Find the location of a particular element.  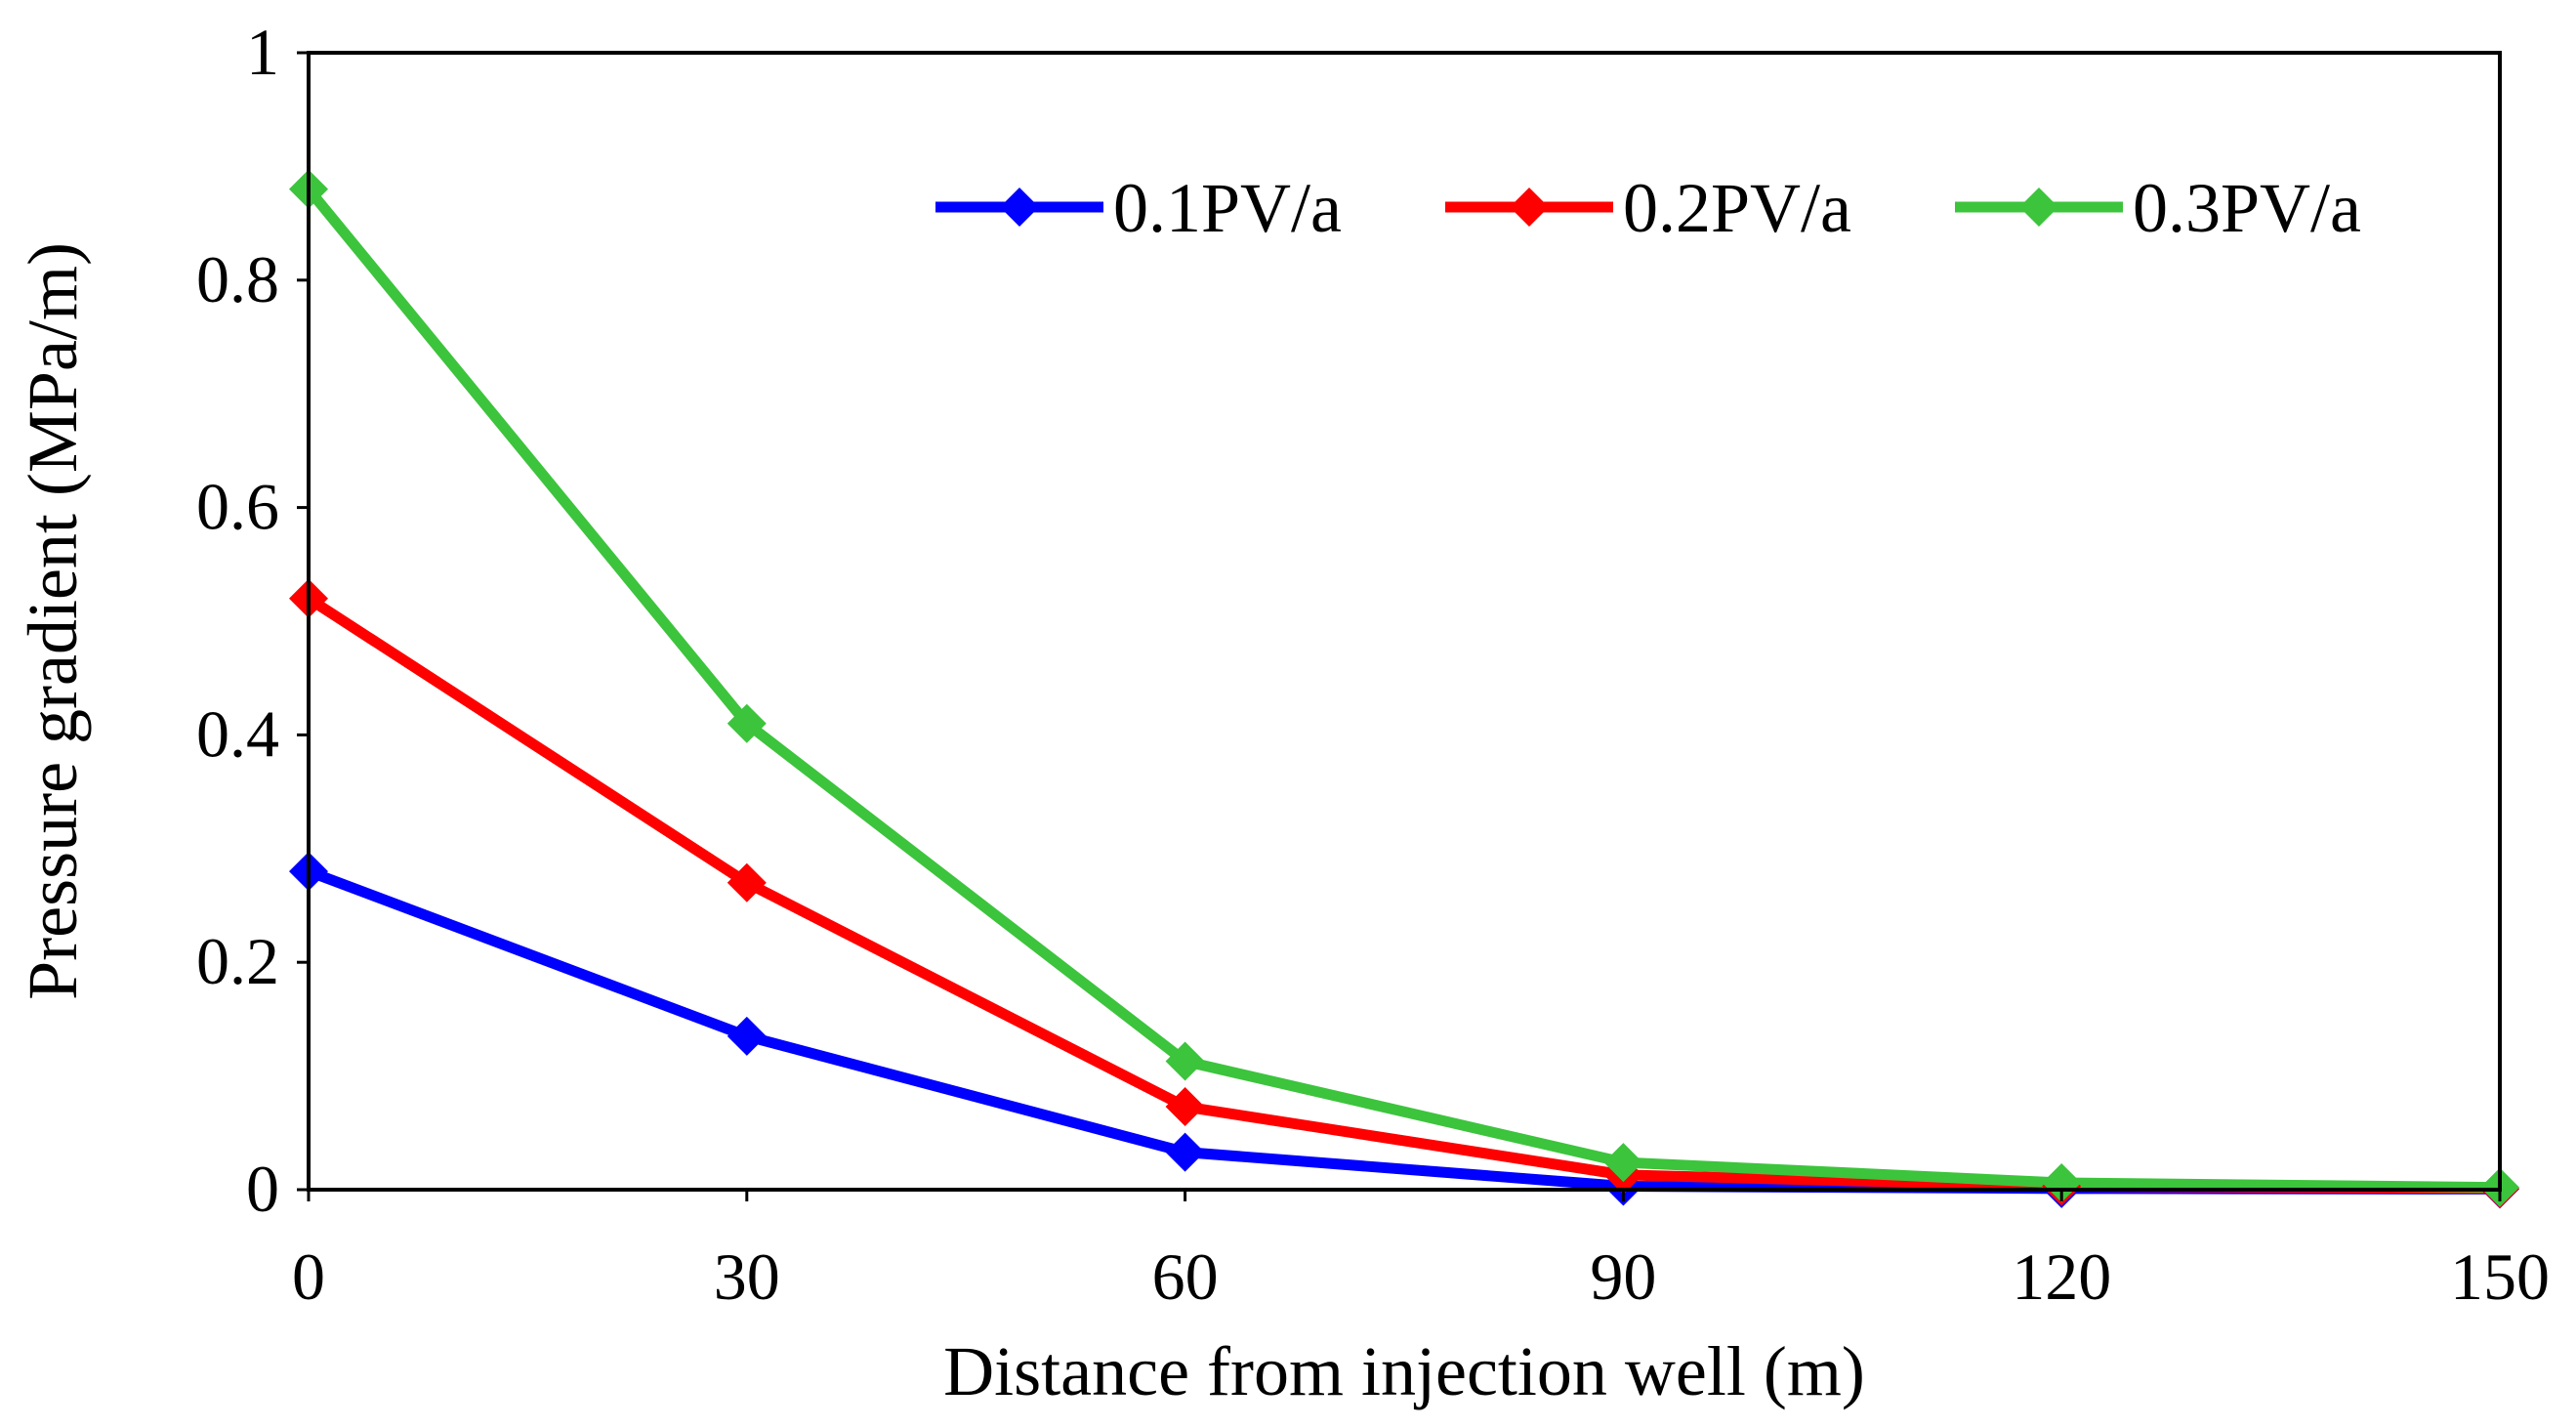

x-axis-ticks: 0 30 60 90 120 150 is located at coordinates (1421, 1252).